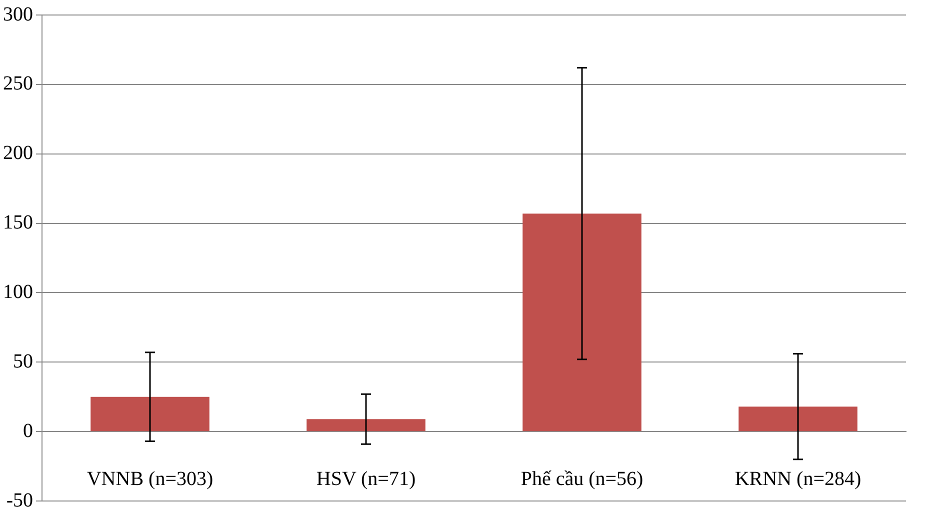 This screenshot has width=926, height=516. Describe the element at coordinates (18, 83) in the screenshot. I see `y-tick-label: 250` at that location.